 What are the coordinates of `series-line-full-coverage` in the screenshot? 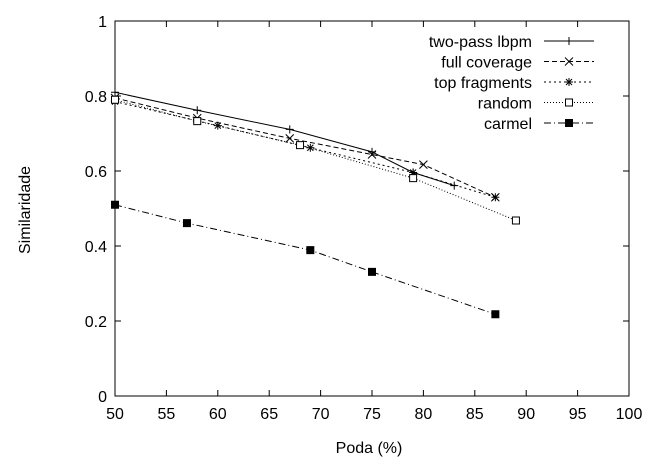 It's located at (305, 147).